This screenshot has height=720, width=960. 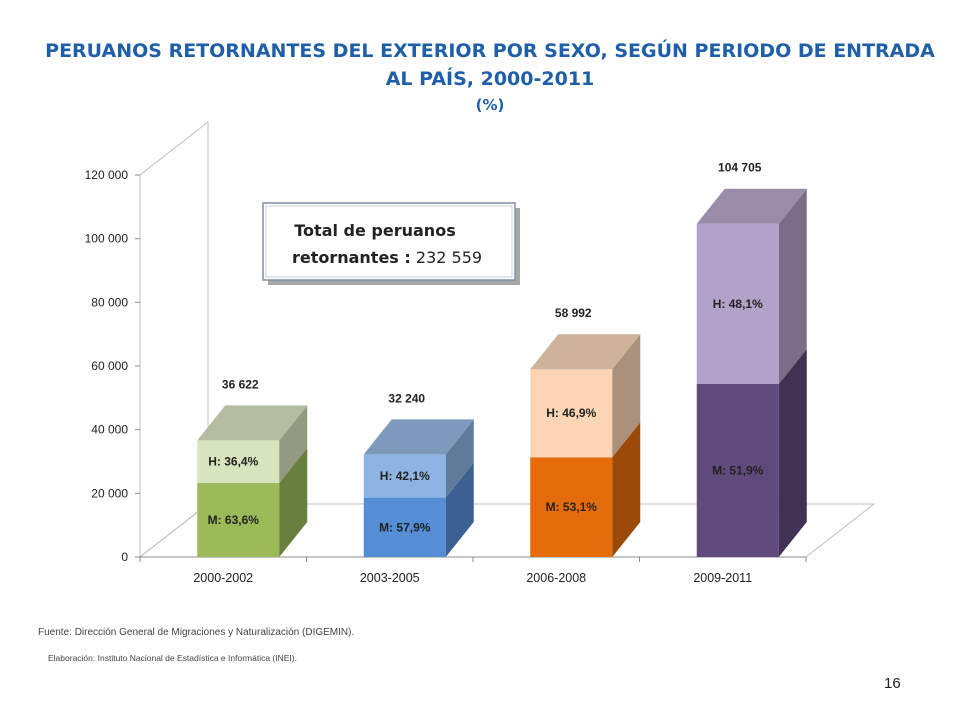 What do you see at coordinates (556, 578) in the screenshot?
I see `x-tick-label: 2006-2008` at bounding box center [556, 578].